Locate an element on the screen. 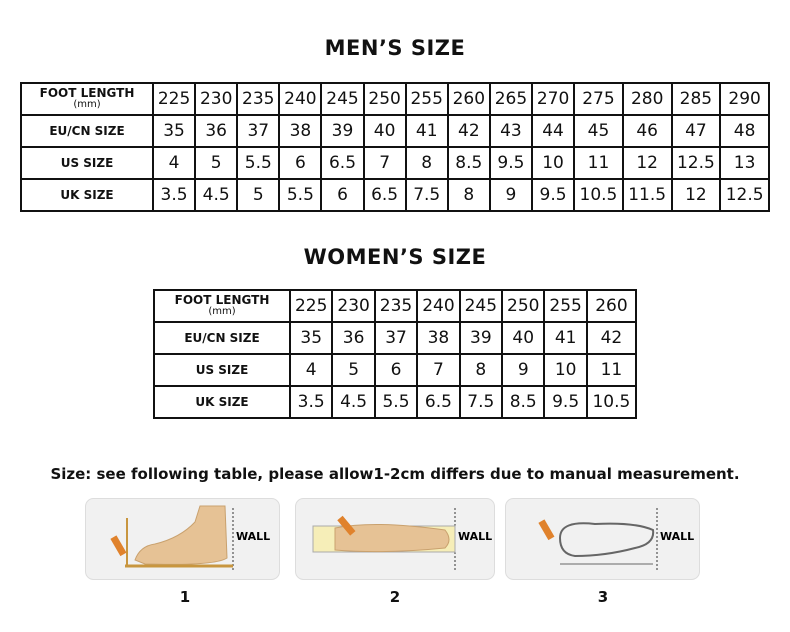 This screenshot has width=790, height=632. size-cell: 47 is located at coordinates (696, 131).